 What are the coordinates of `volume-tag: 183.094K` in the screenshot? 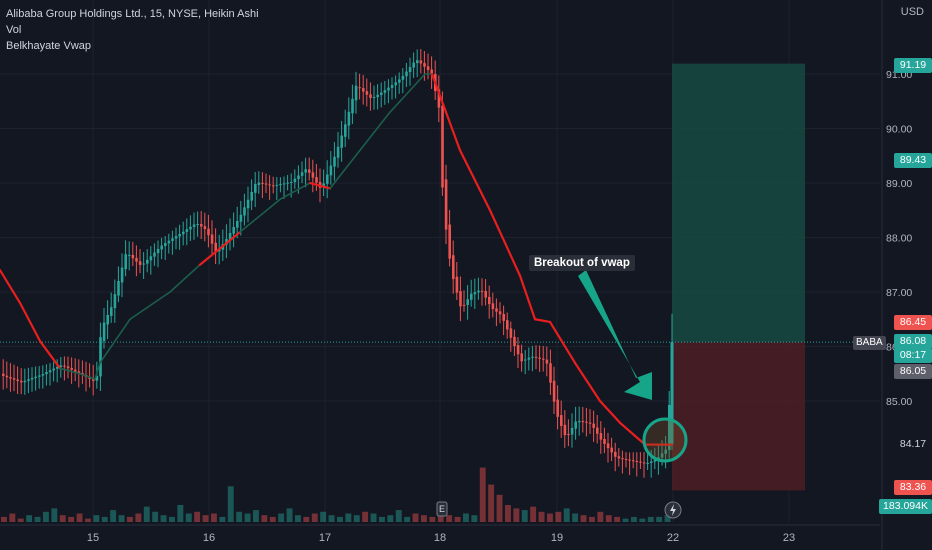 It's located at (905, 506).